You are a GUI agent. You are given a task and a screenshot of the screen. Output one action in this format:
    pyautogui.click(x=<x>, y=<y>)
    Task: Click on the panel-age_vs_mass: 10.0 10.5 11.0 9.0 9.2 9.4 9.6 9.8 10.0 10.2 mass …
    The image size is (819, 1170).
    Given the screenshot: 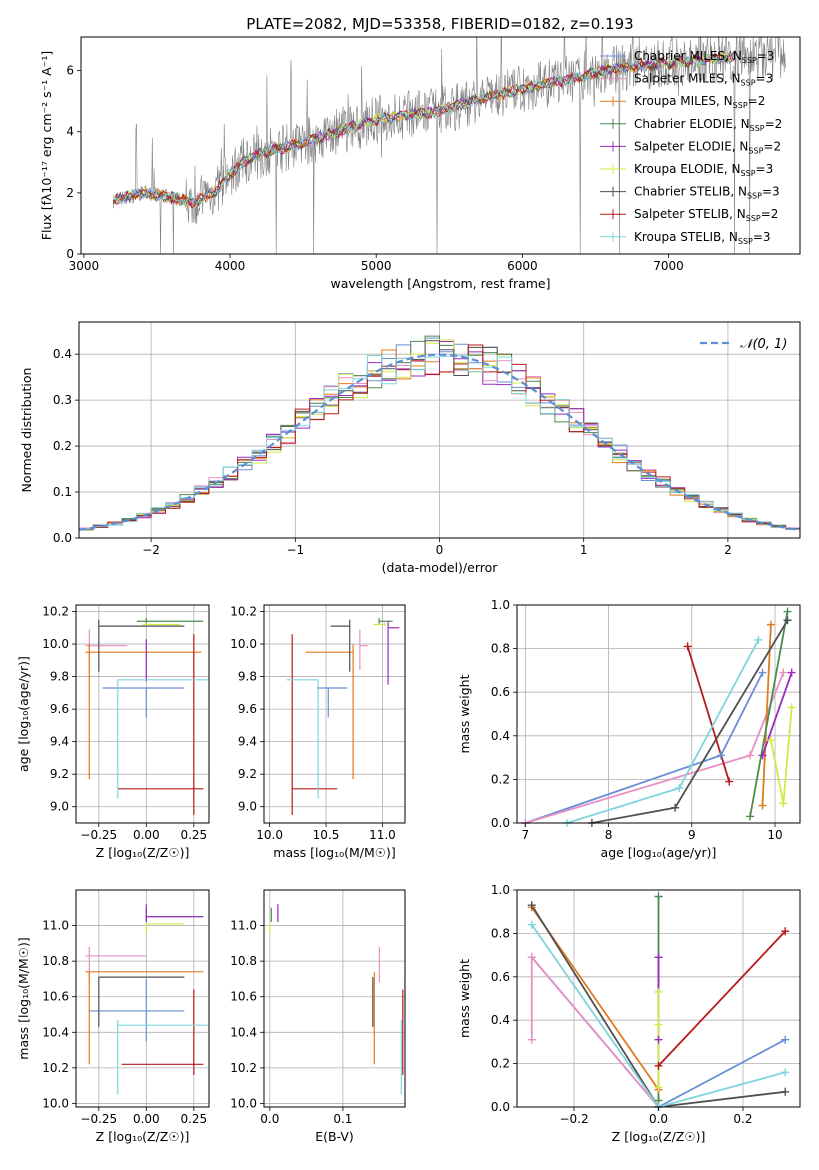 What is the action you would take?
    pyautogui.click(x=318, y=732)
    